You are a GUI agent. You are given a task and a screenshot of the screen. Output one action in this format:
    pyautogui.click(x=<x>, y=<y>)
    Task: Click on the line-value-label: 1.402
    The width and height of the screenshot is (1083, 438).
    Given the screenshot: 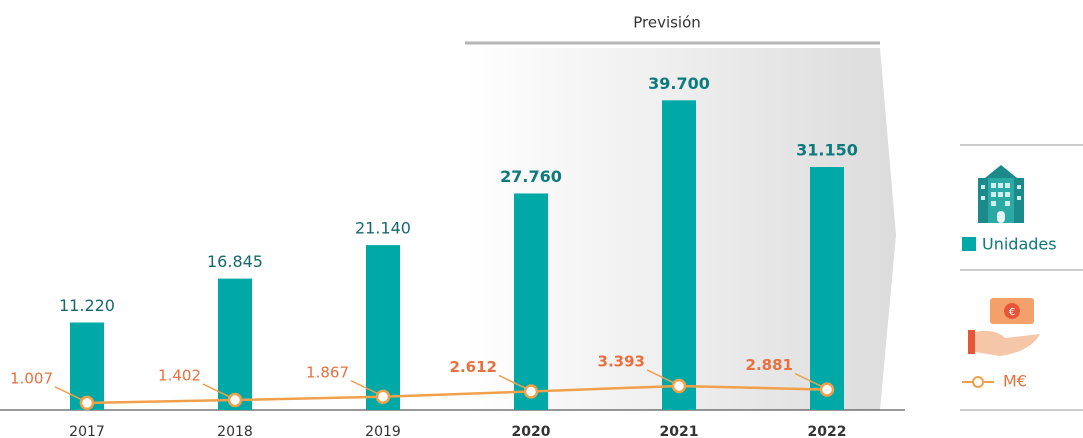 What is the action you would take?
    pyautogui.click(x=179, y=376)
    